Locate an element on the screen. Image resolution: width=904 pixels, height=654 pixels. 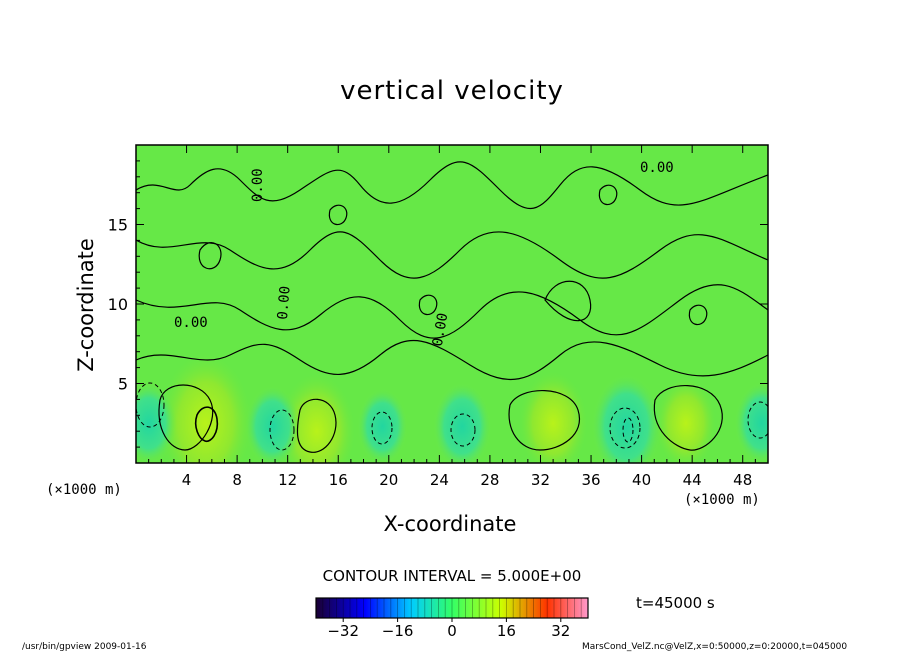
x-unit-left: (×1000 m) is located at coordinates (84, 490).